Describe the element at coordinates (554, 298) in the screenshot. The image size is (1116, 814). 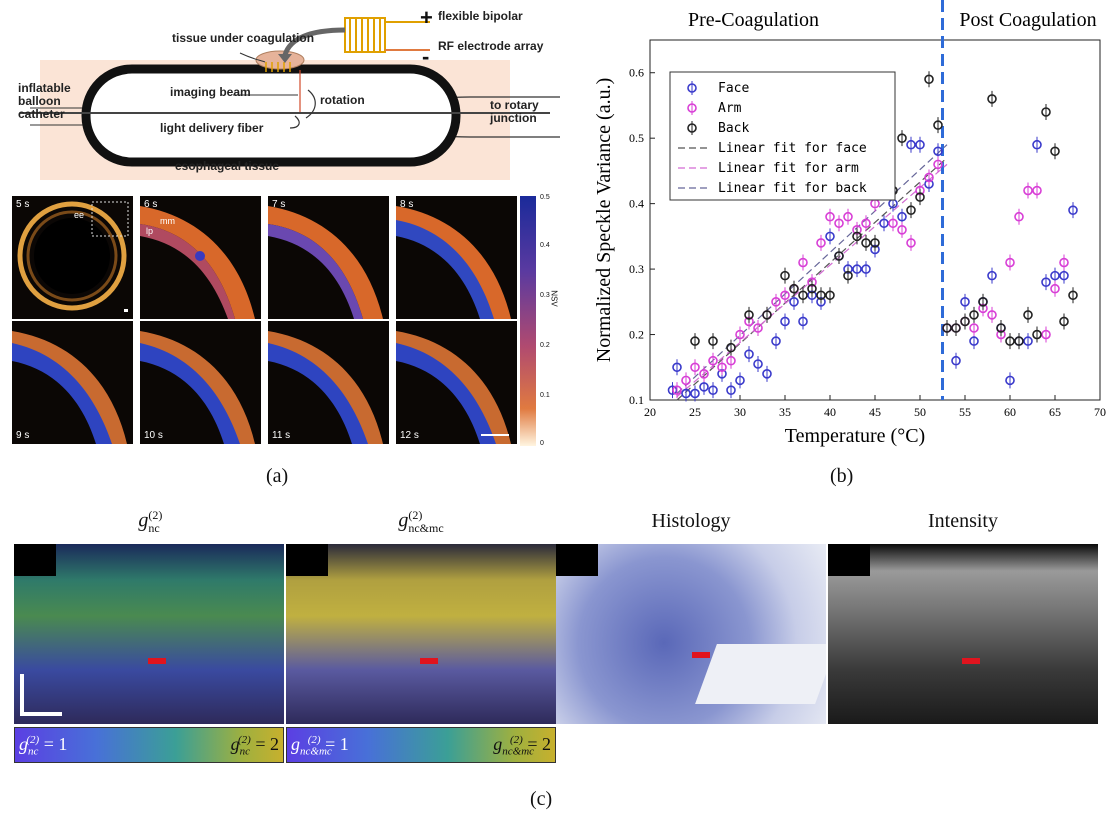
I see `colorbar-label: NSV` at that location.